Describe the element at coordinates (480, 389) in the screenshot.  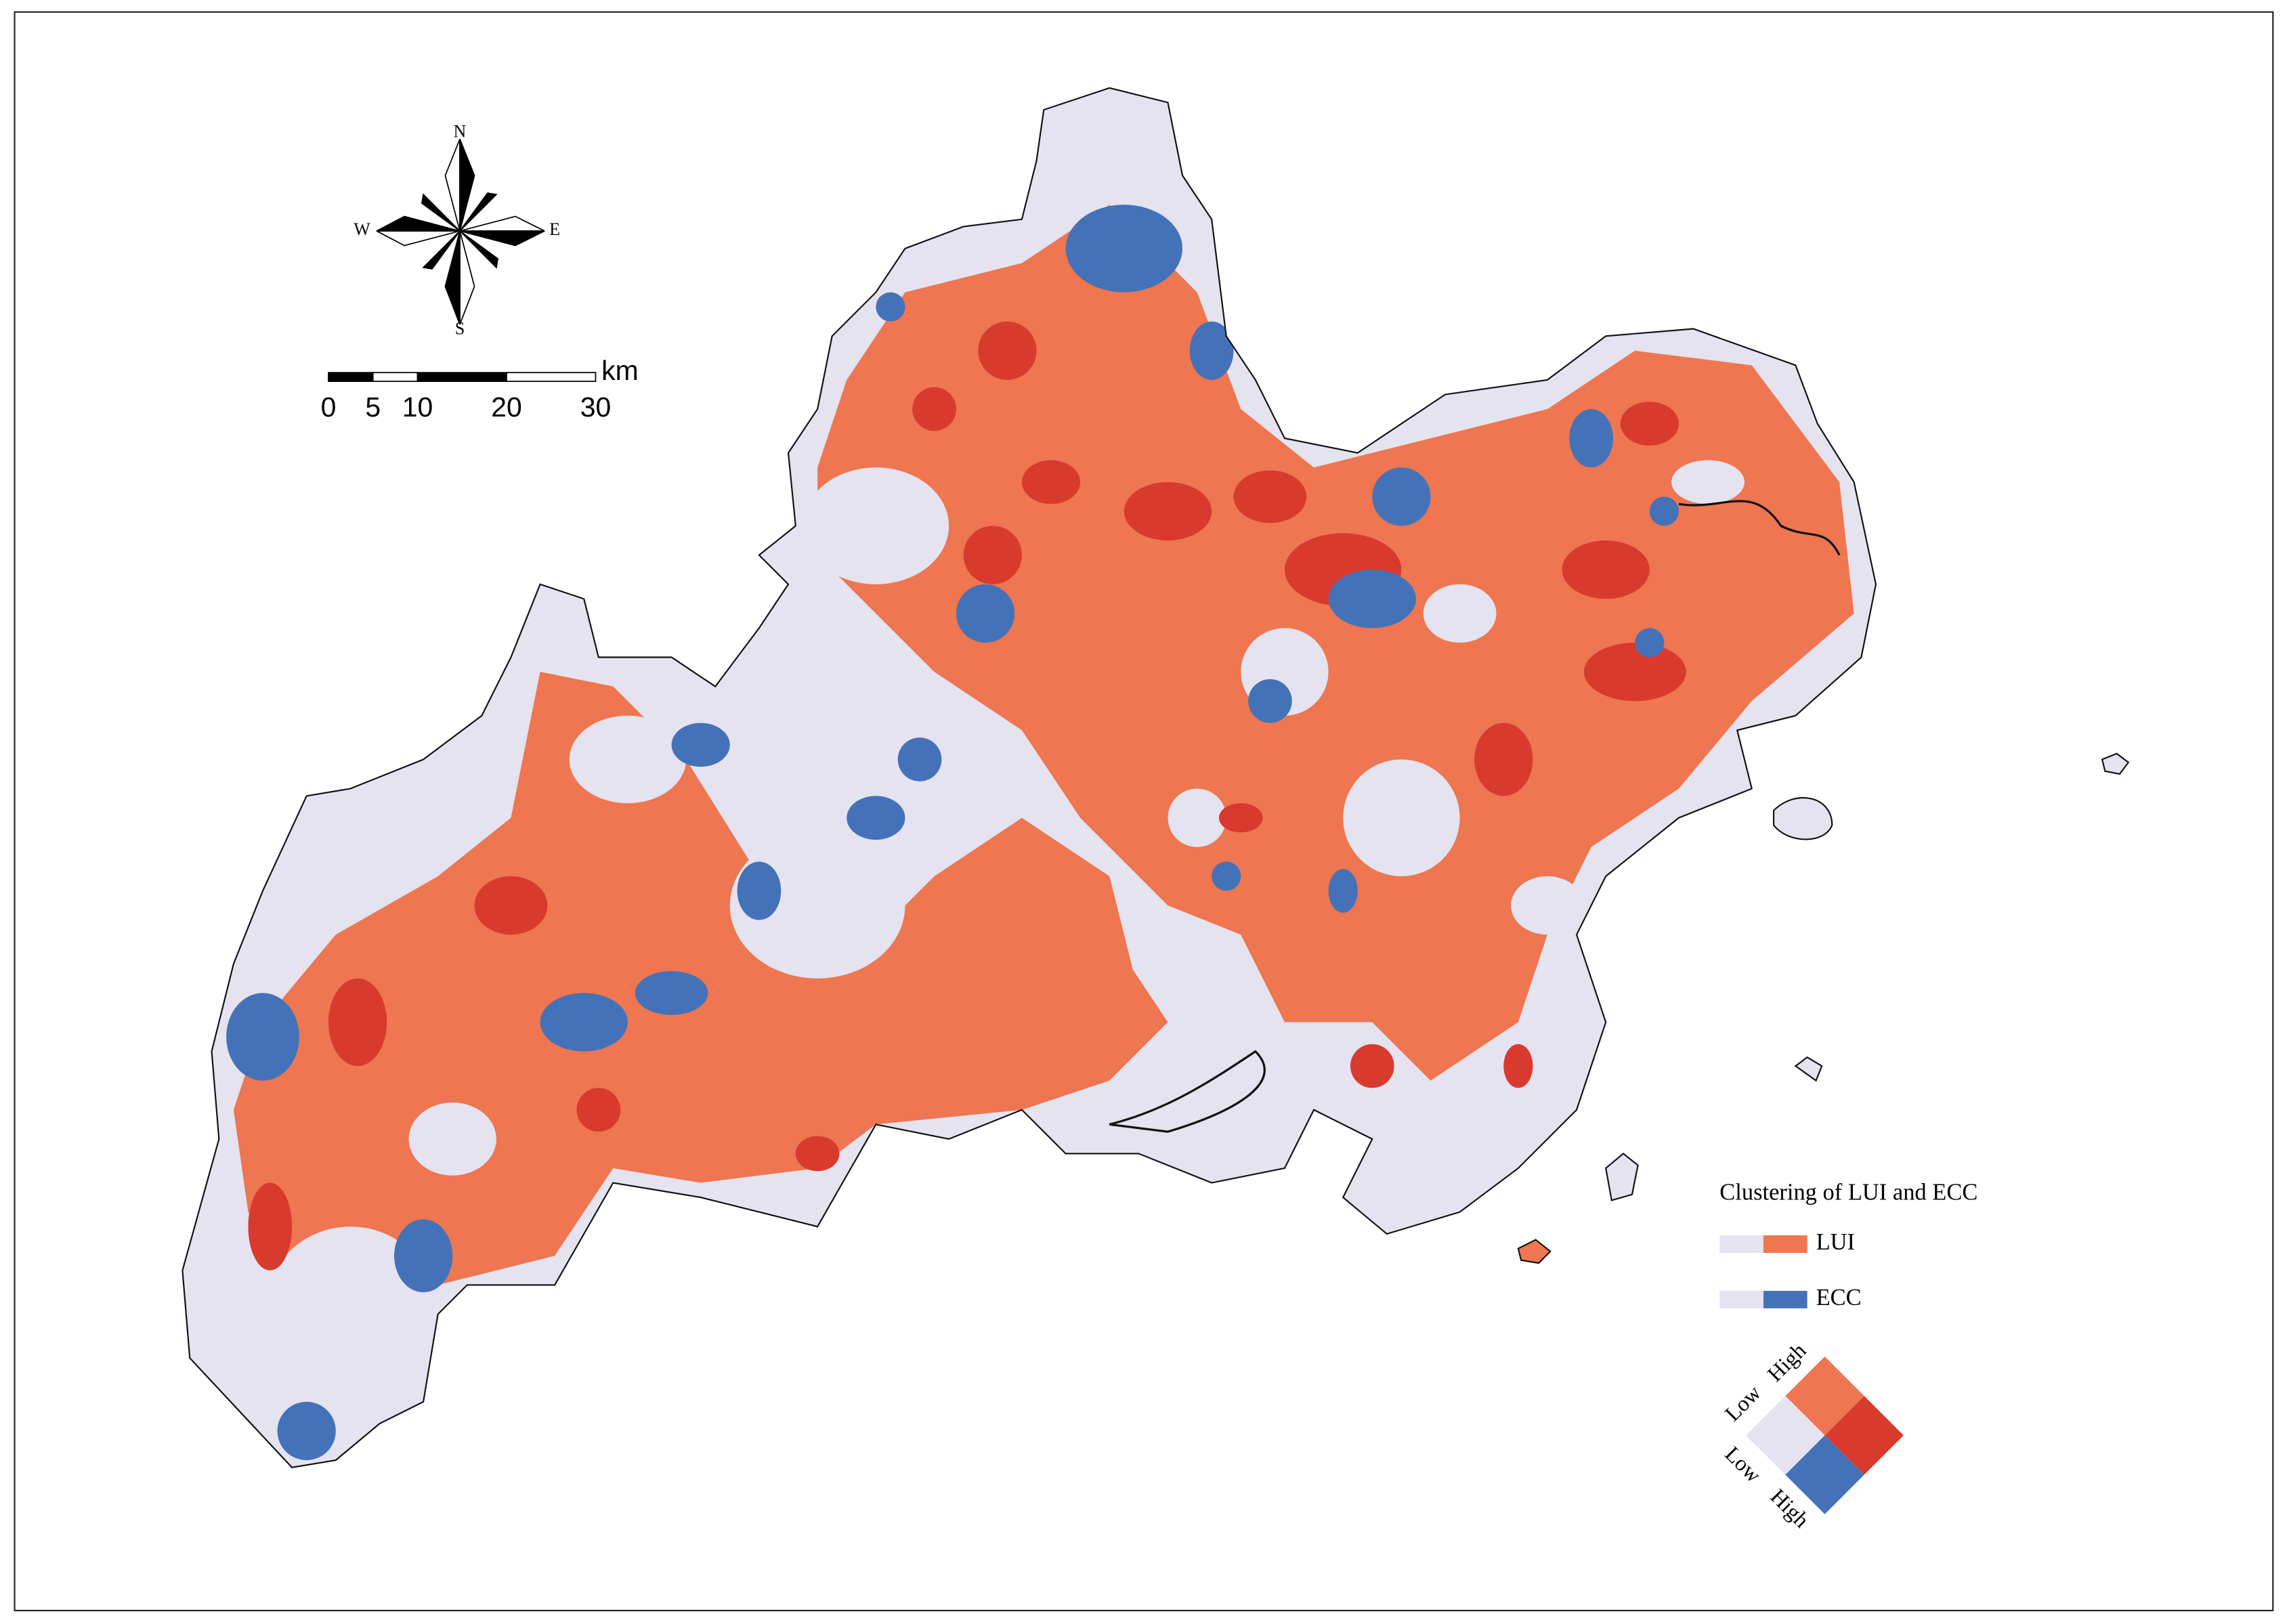
I see `scale-bar: 0 5 10 20 30 km` at that location.